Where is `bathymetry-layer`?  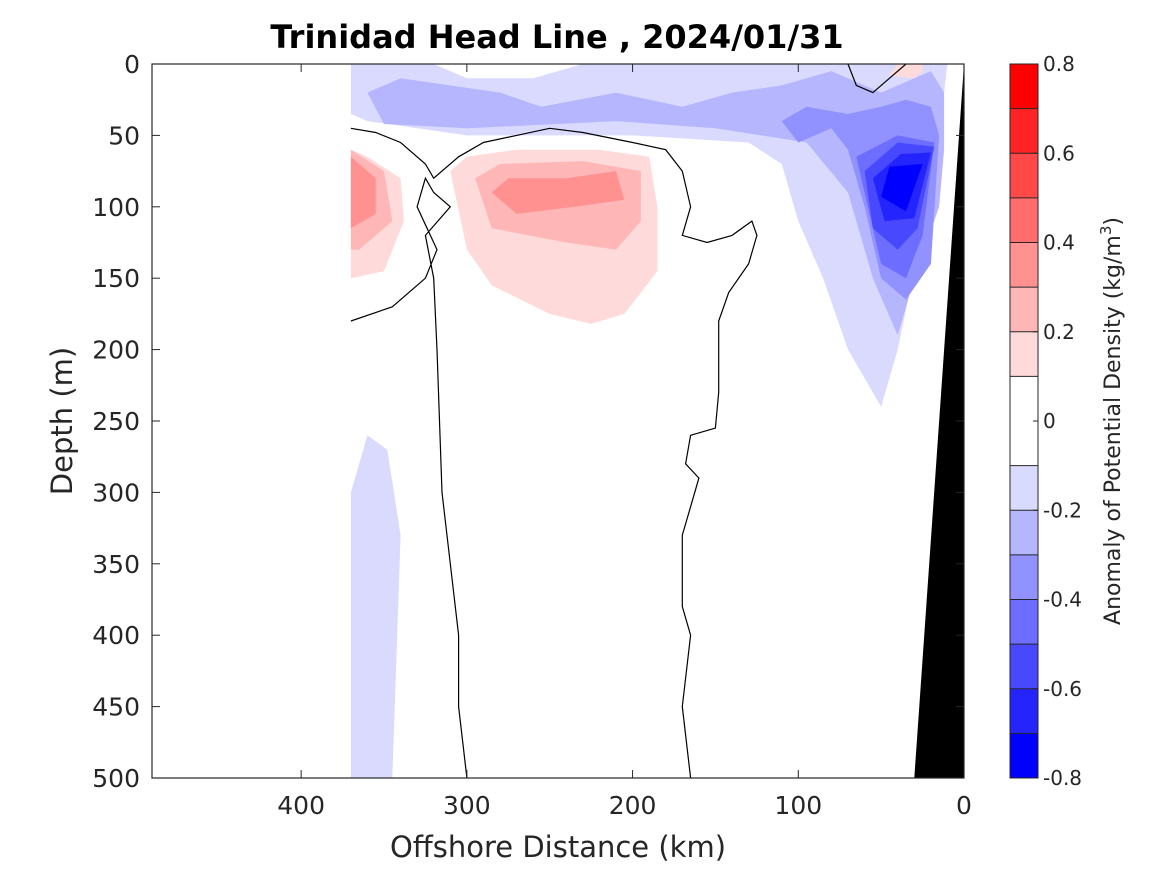
bathymetry-layer is located at coordinates (939, 421).